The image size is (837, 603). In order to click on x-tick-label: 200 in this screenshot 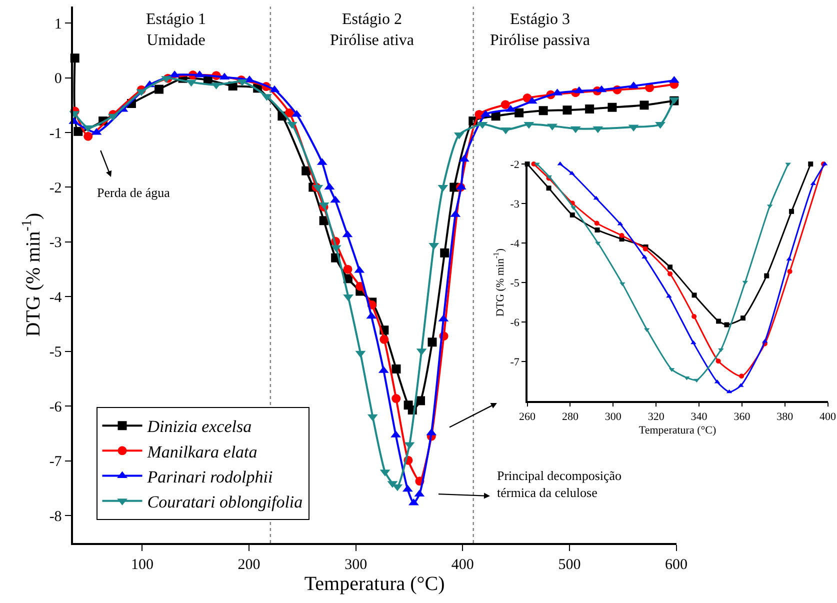, I will do `click(249, 565)`.